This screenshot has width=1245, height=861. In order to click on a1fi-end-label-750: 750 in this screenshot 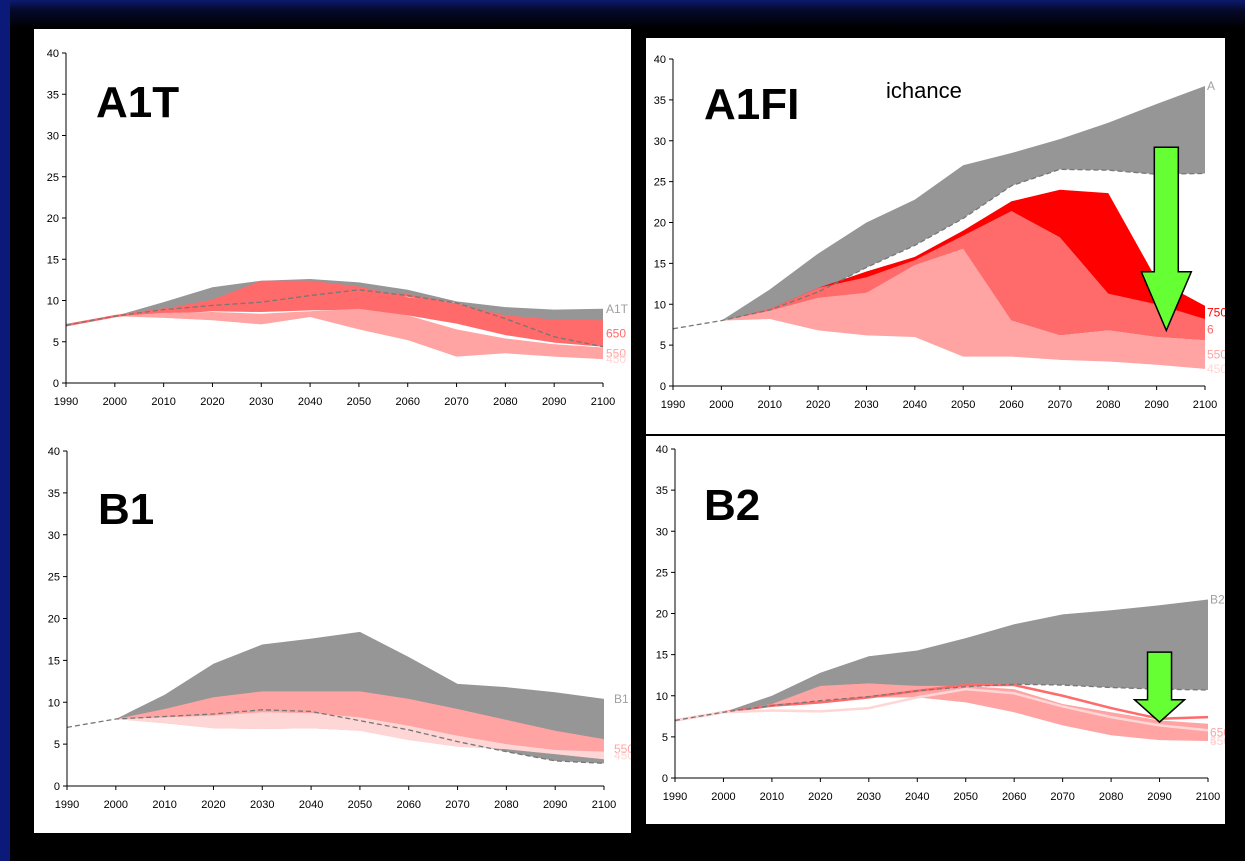, I will do `click(1216, 312)`.